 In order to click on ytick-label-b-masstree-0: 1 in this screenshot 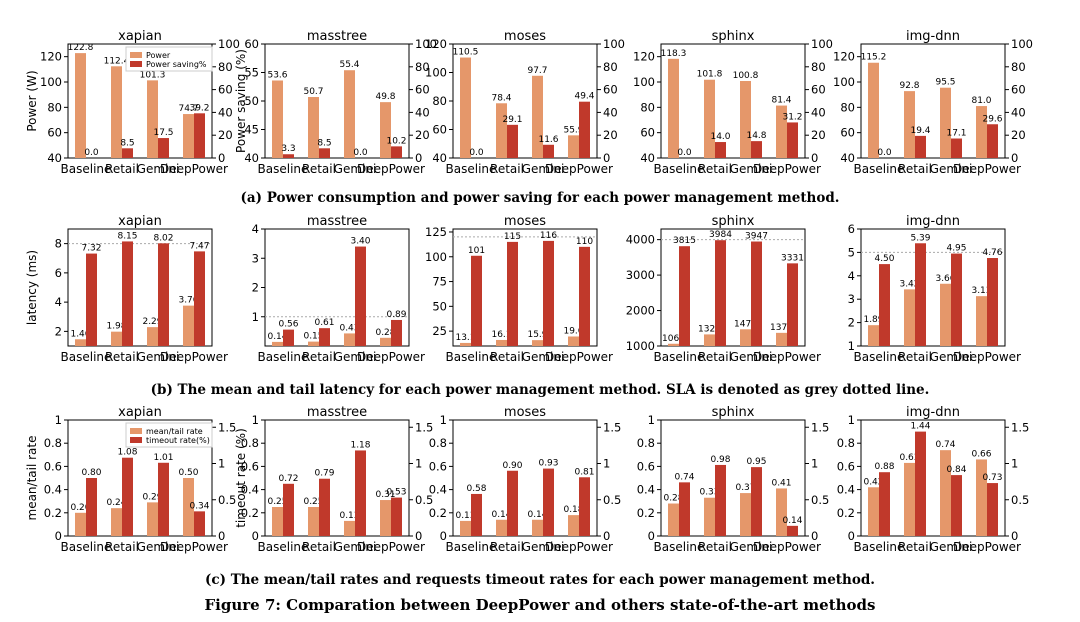, I will do `click(255, 317)`.